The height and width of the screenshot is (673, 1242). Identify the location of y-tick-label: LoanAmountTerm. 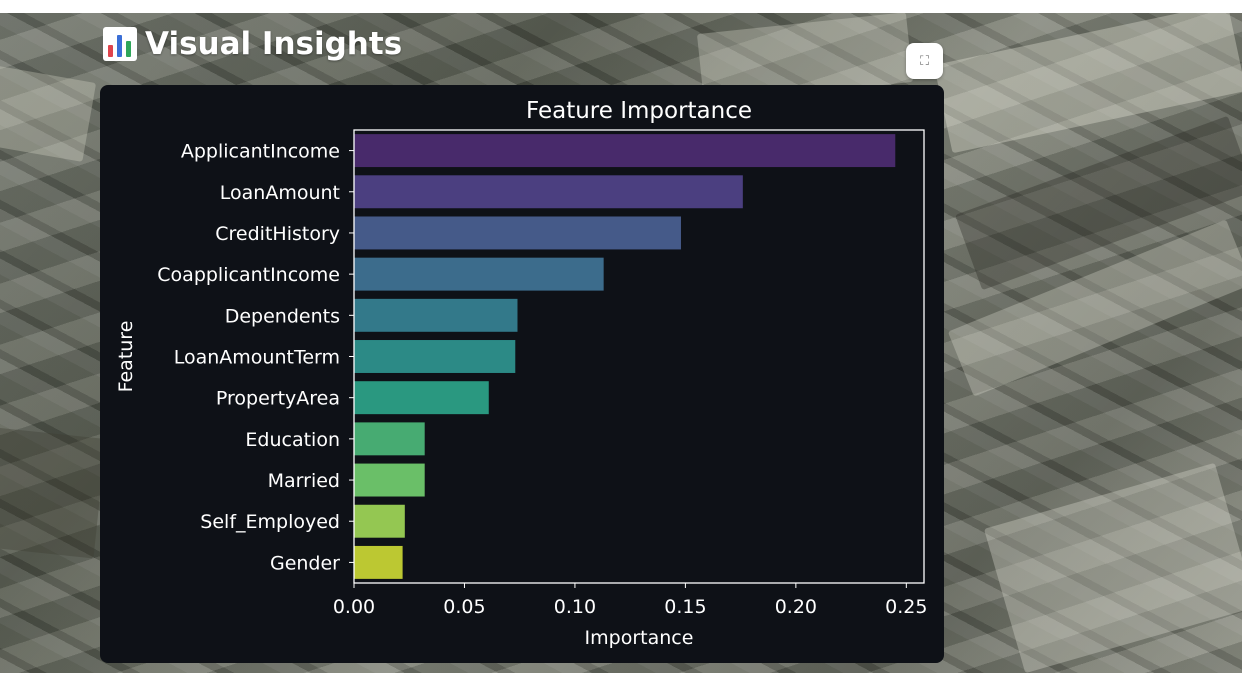
(257, 358).